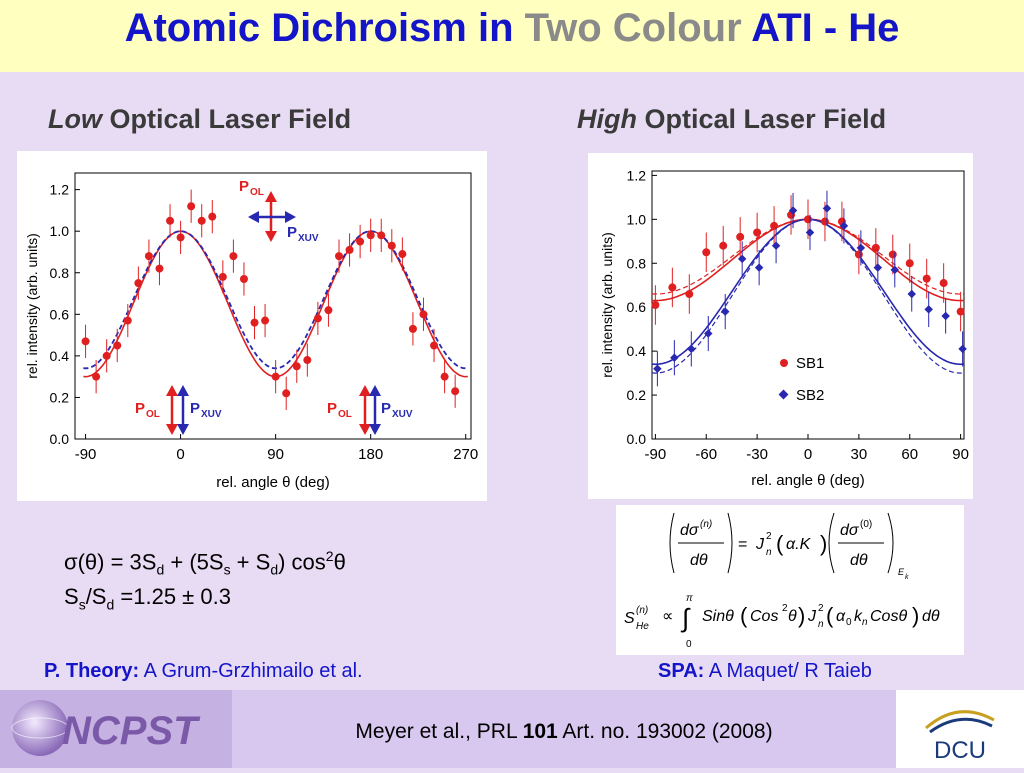  Describe the element at coordinates (200, 119) in the screenshot. I see `left-heading: Low Optical Laser Field` at that location.